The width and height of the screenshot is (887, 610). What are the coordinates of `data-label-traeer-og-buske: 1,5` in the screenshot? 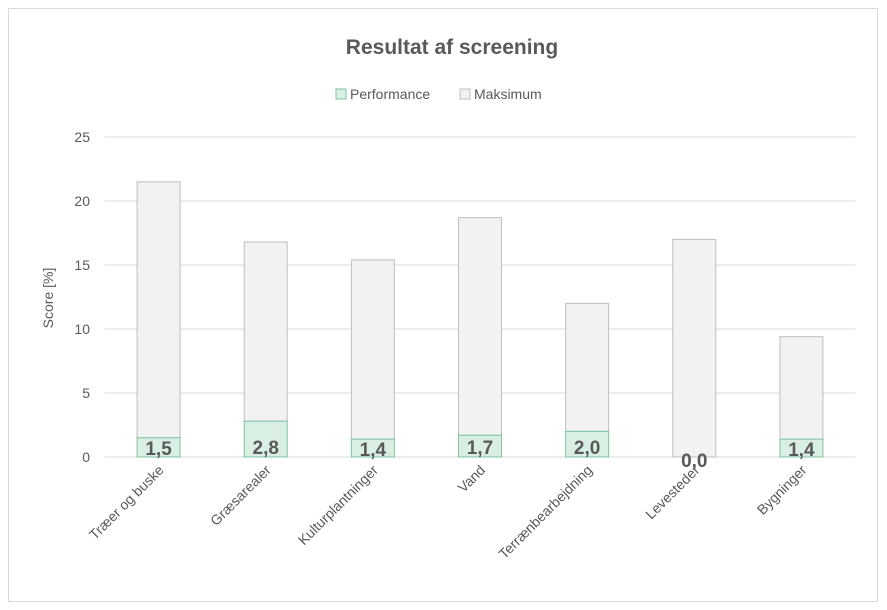 It's located at (158, 449).